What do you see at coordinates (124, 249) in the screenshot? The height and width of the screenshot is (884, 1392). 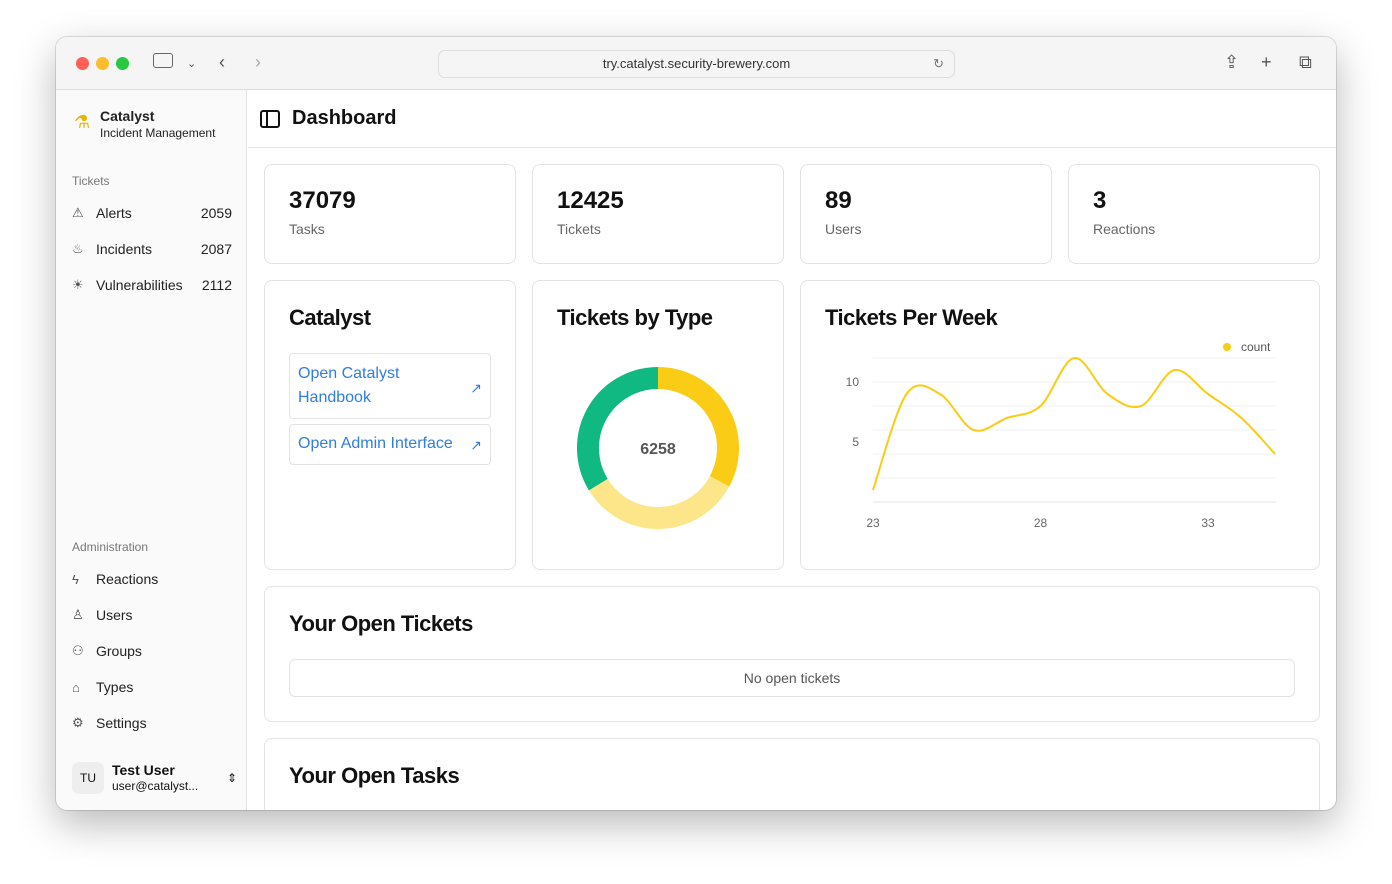 I see `item-label: Incidents` at bounding box center [124, 249].